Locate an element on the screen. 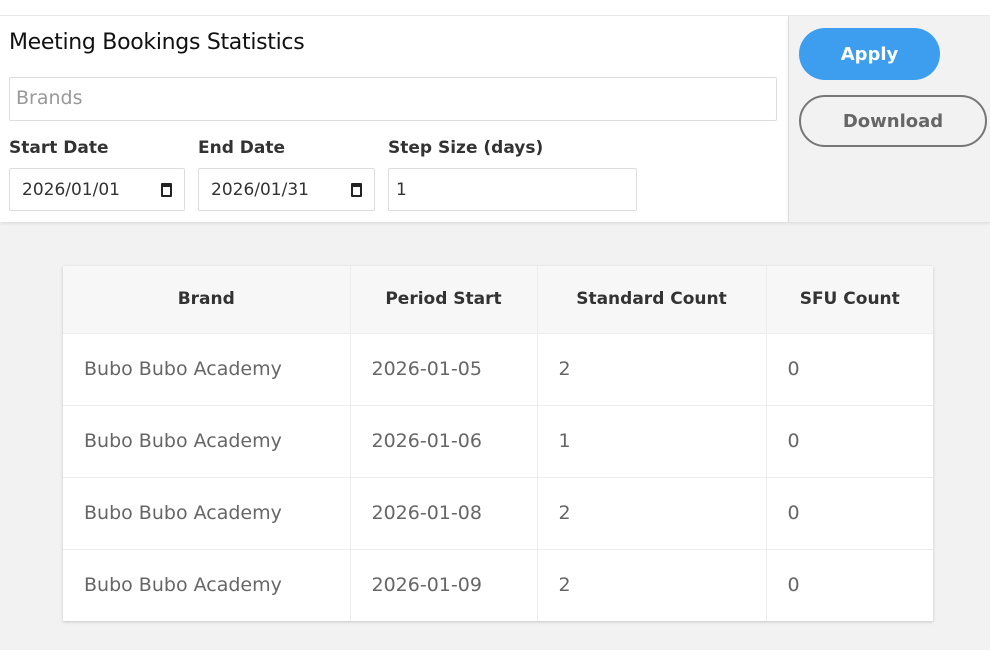 The width and height of the screenshot is (990, 650). table-row: Bubo Bubo Academy 2026-01-08 2 0 is located at coordinates (498, 512).